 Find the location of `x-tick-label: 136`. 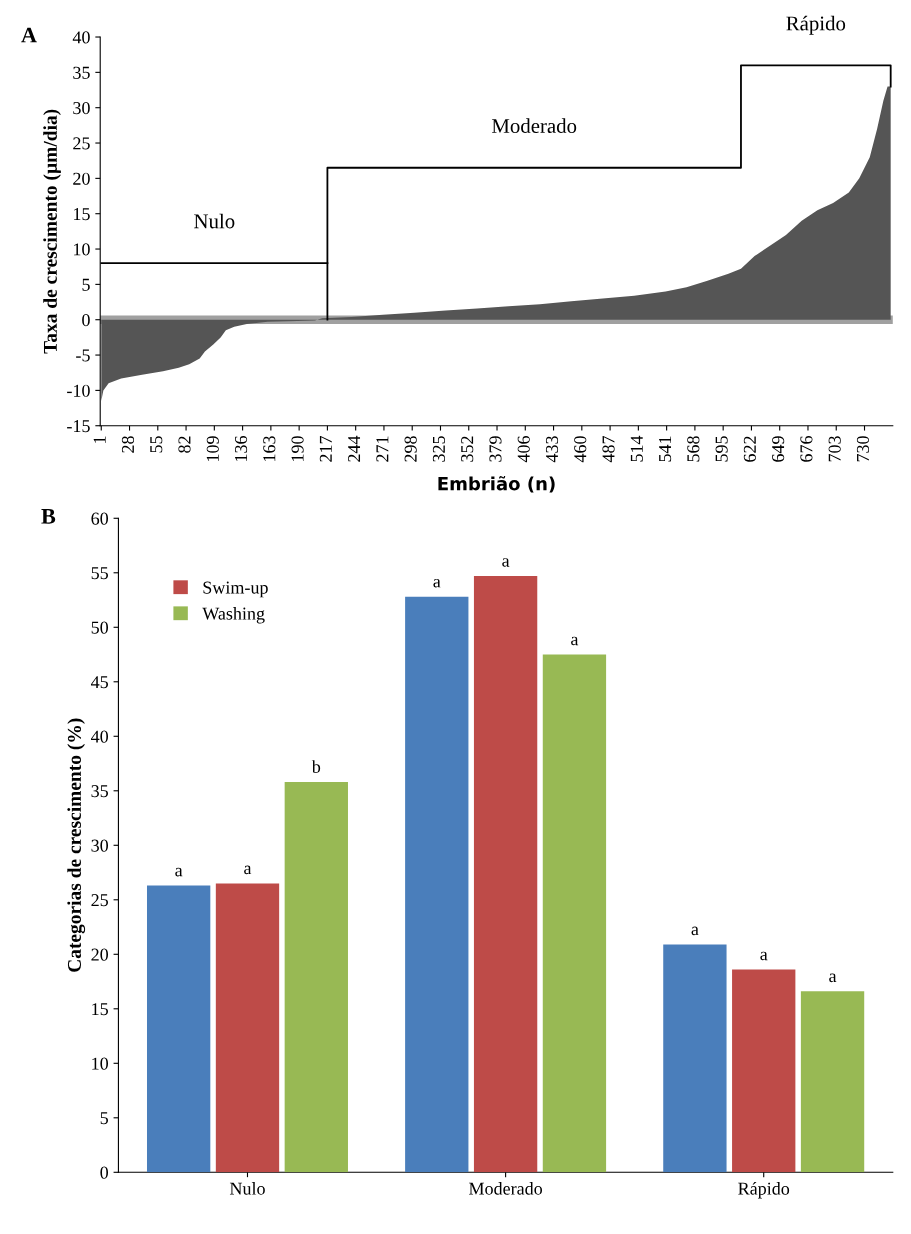

x-tick-label: 136 is located at coordinates (241, 448).